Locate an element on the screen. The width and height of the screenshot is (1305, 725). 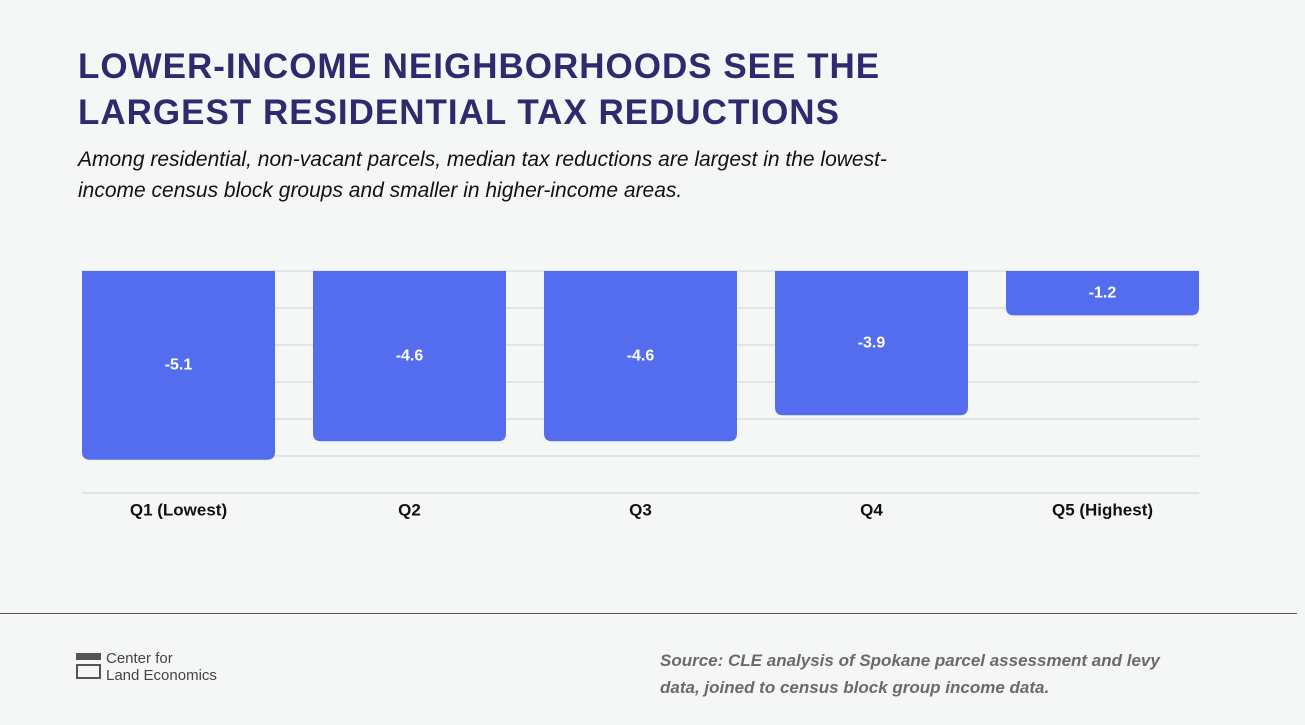
x-tick-label: Q4 is located at coordinates (871, 509).